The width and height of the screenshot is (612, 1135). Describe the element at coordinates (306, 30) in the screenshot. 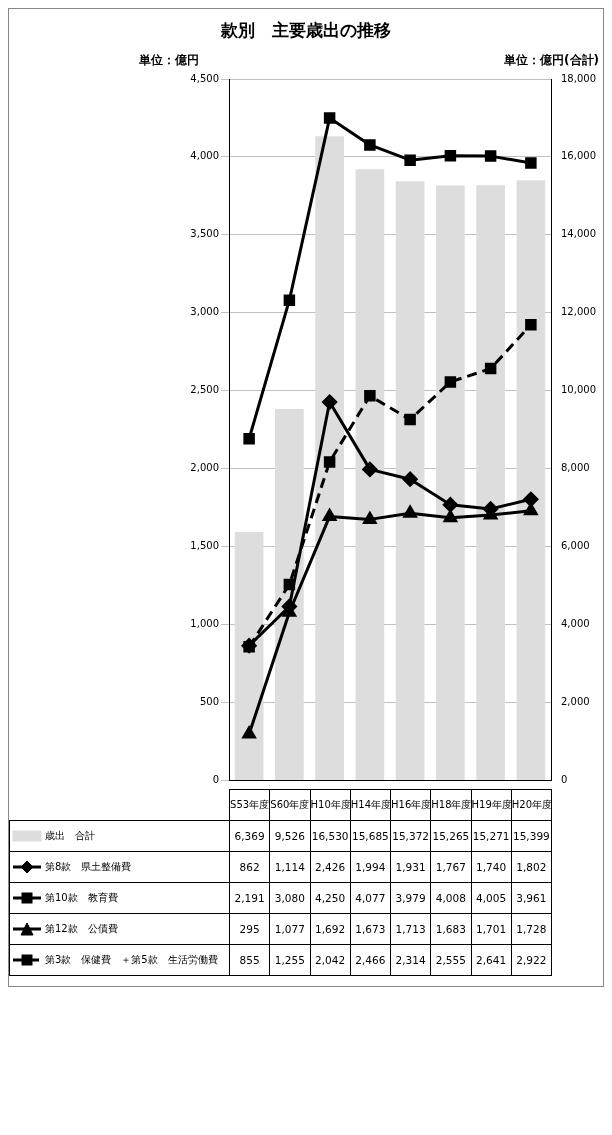

I see `chart-title: 款別 主要歳出の推移` at that location.